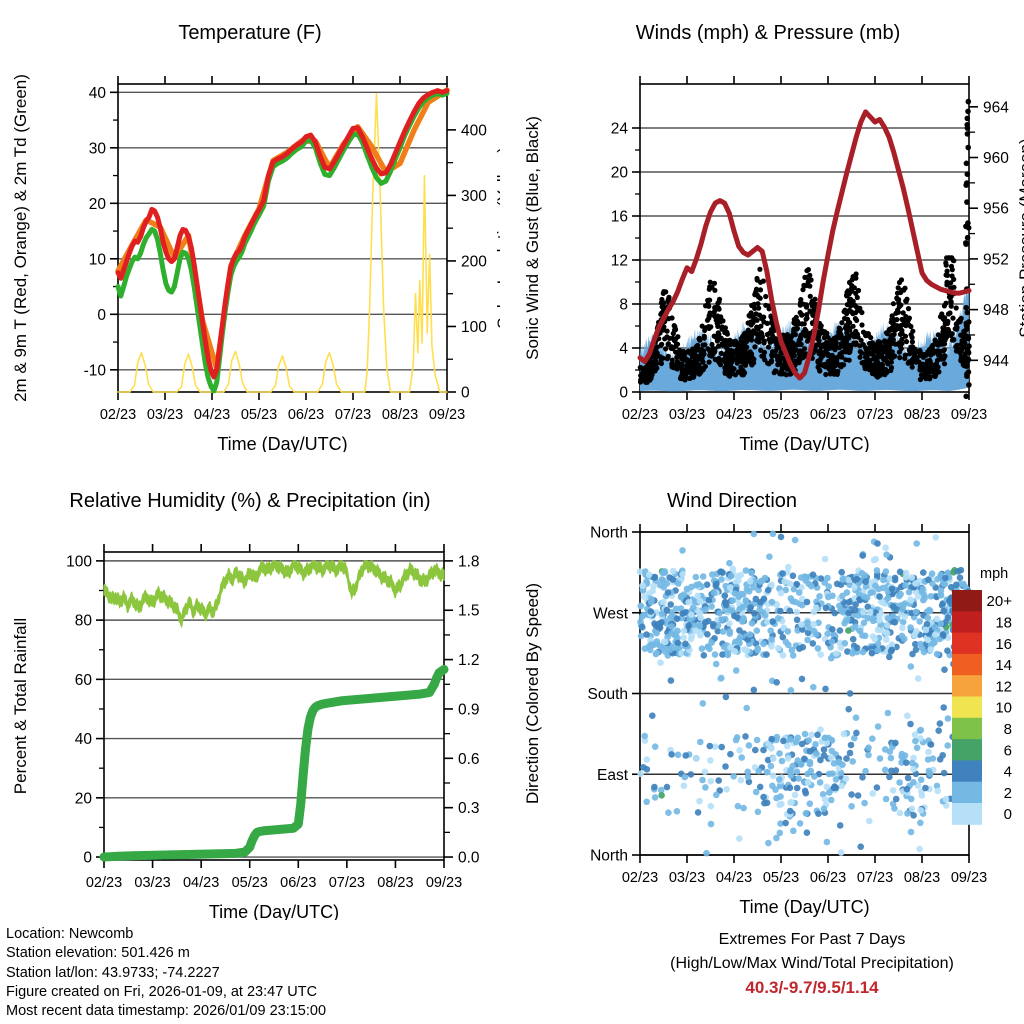 This screenshot has height=1024, width=1024. What do you see at coordinates (619, 217) in the screenshot?
I see `y-tick-label: 16` at bounding box center [619, 217].